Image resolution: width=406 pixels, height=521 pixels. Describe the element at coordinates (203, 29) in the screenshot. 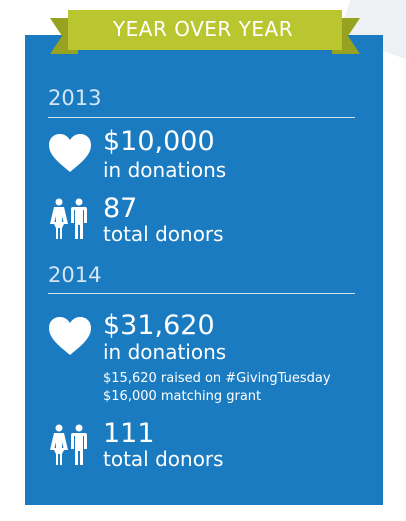

I see `title: YEAR OVER YEAR` at that location.